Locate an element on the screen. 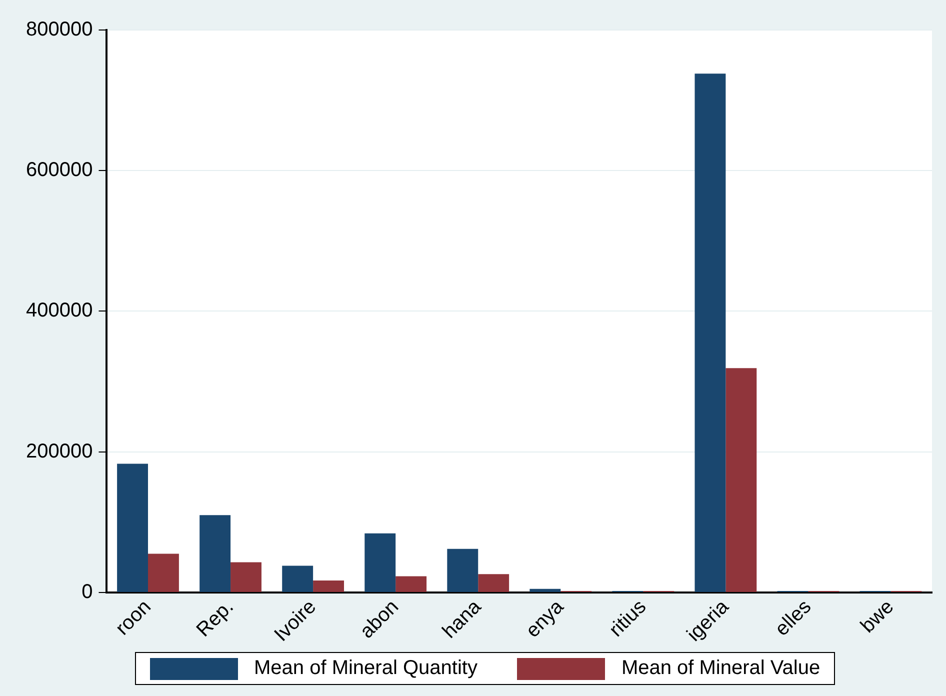 The width and height of the screenshot is (946, 696). y-tick-label: 0 is located at coordinates (87, 591).